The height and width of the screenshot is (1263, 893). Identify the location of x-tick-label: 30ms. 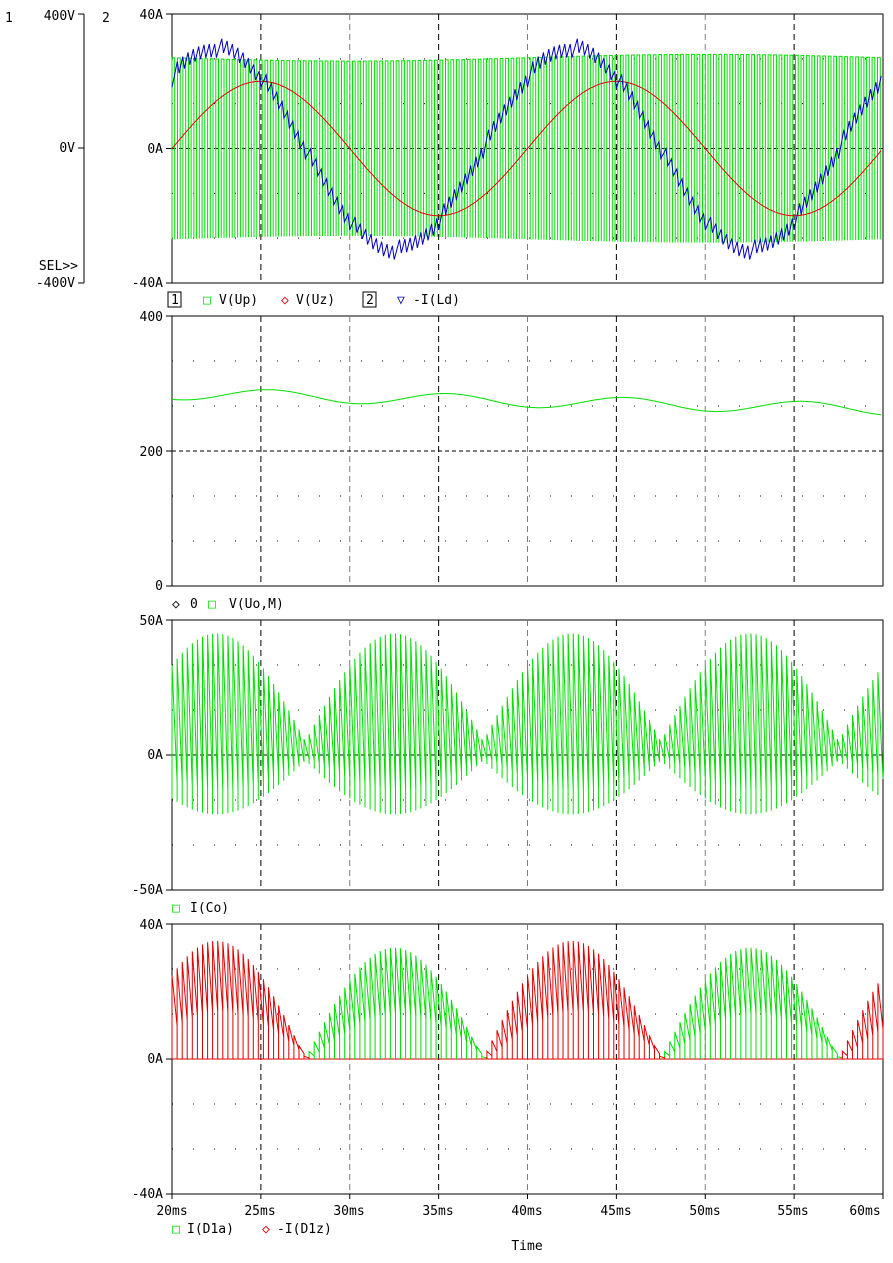
(348, 1211).